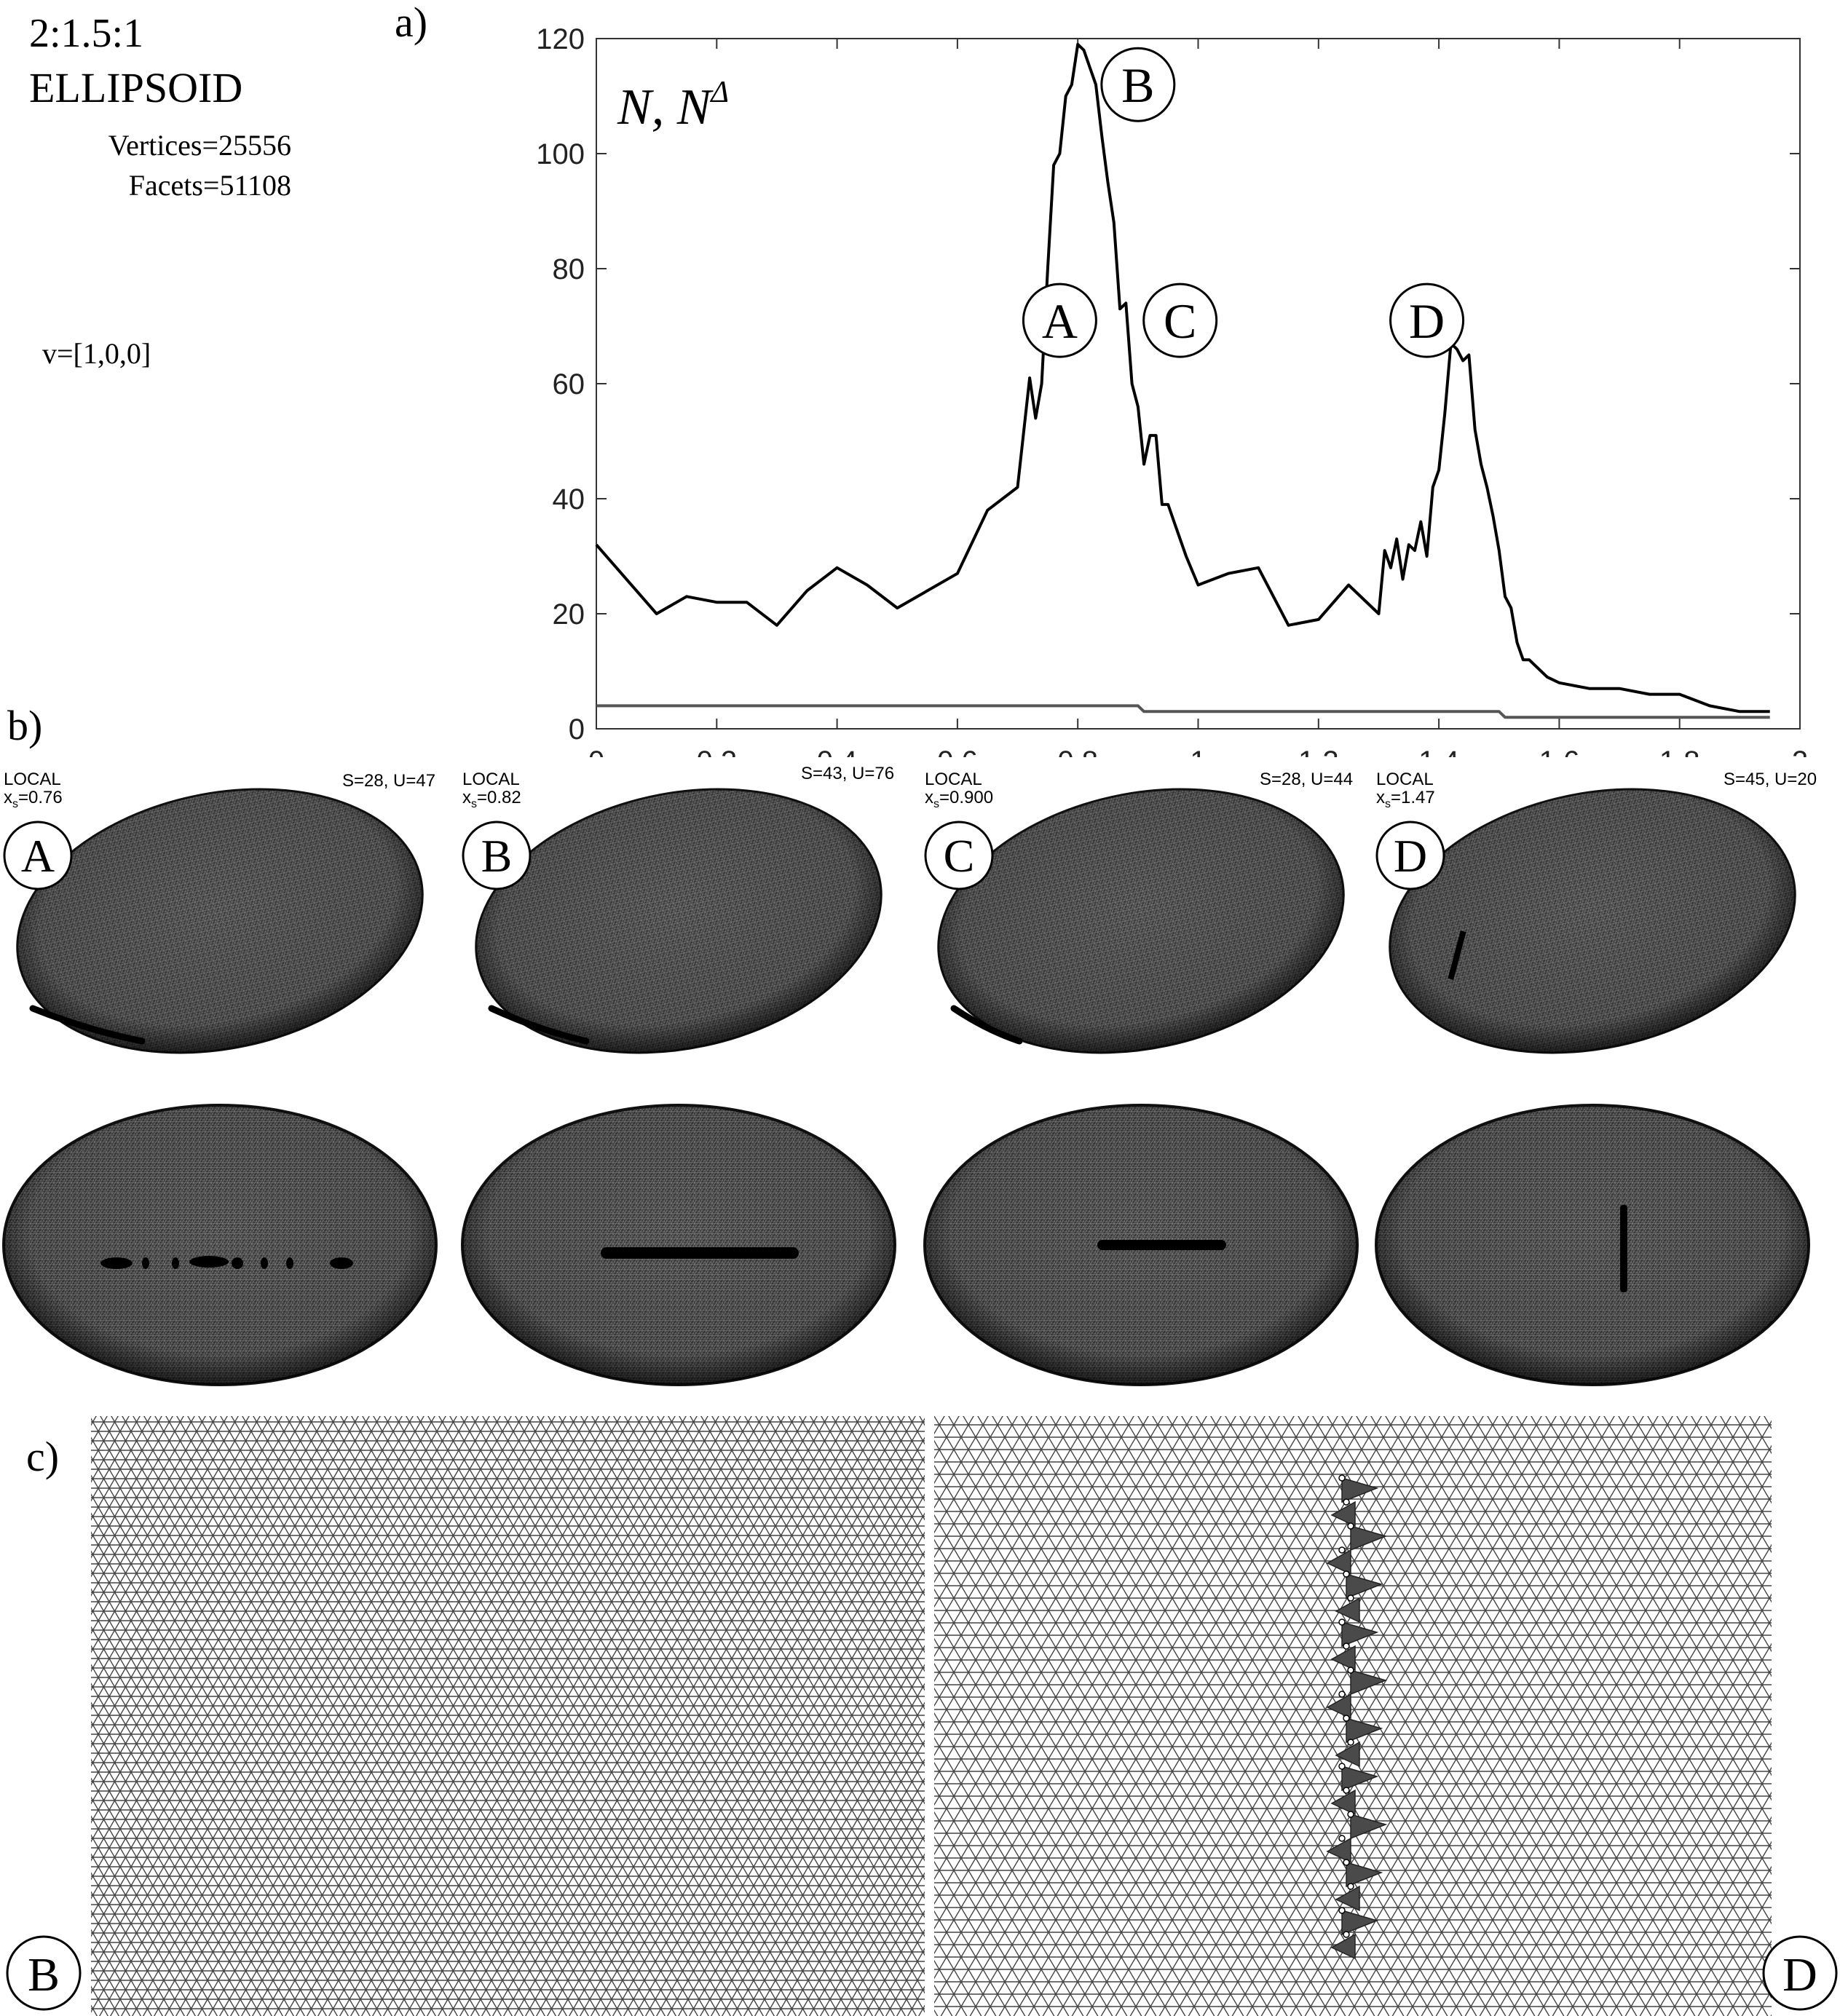 The width and height of the screenshot is (1840, 2016). I want to click on annotation-A: A, so click(1059, 320).